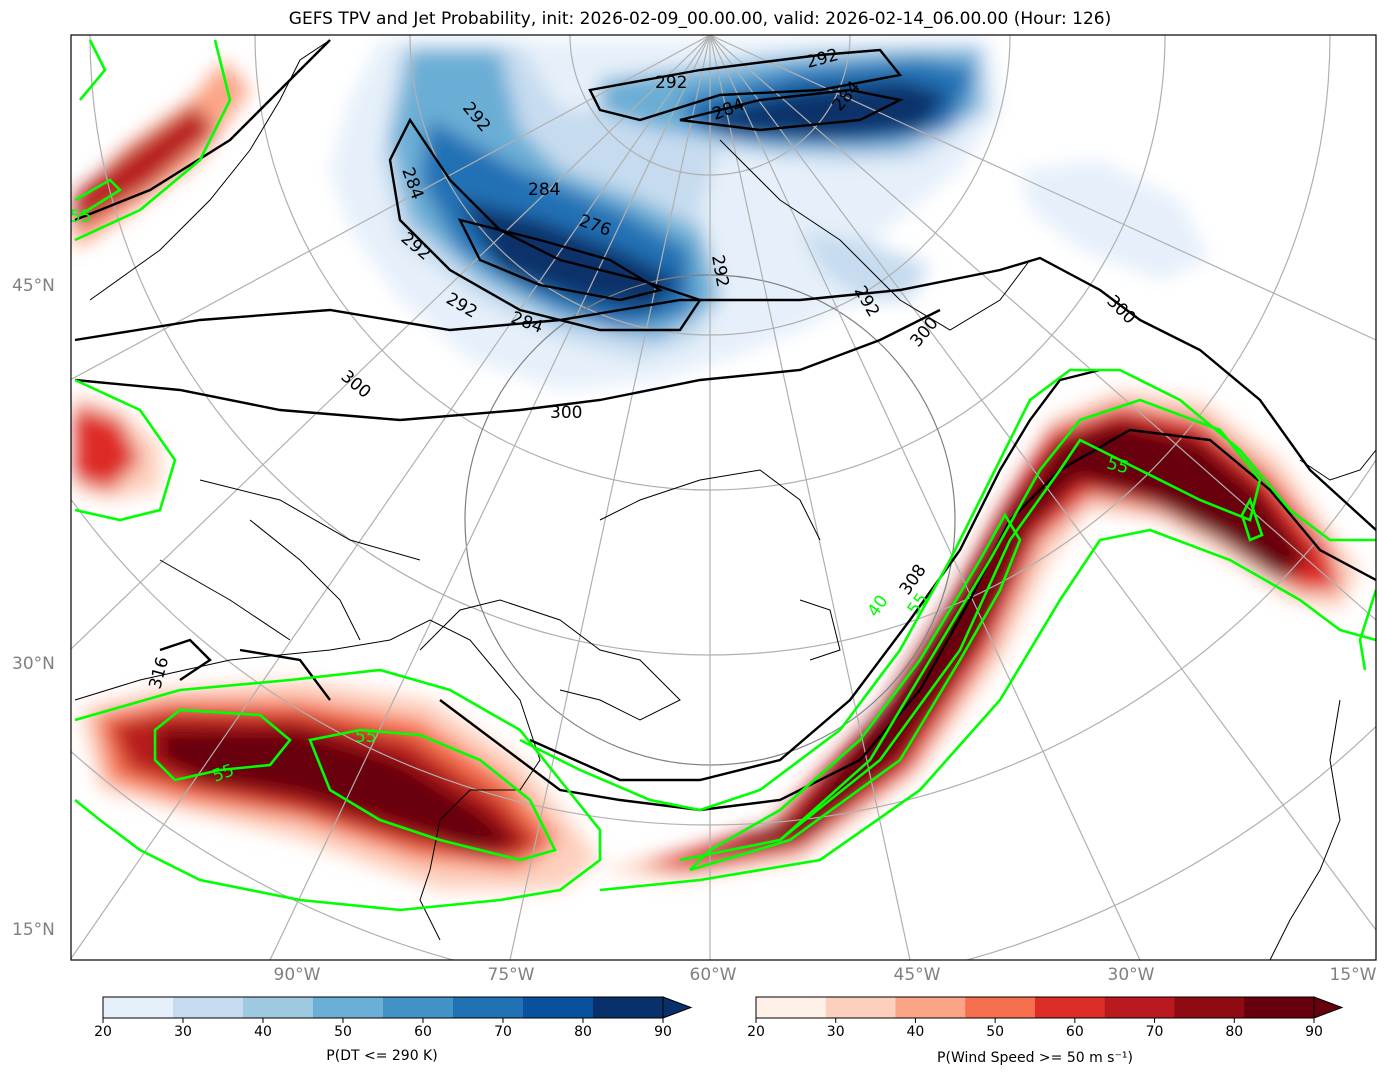 The image size is (1400, 1084). Describe the element at coordinates (183, 1032) in the screenshot. I see `colorbar-left-tick-label: 30` at that location.